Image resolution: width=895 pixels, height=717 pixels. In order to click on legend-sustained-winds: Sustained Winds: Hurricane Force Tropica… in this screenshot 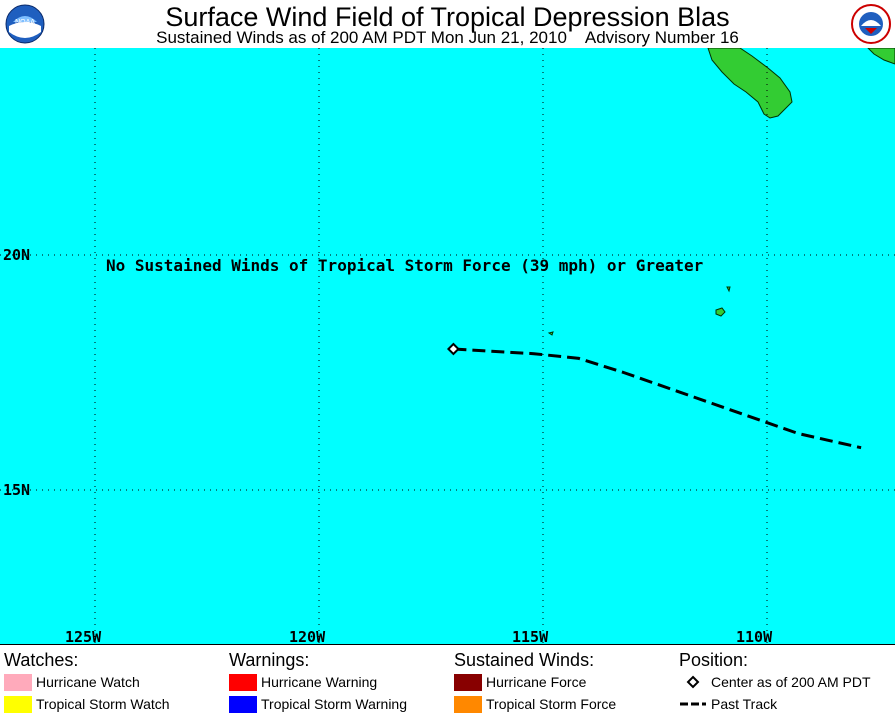, I will do `click(535, 682)`.